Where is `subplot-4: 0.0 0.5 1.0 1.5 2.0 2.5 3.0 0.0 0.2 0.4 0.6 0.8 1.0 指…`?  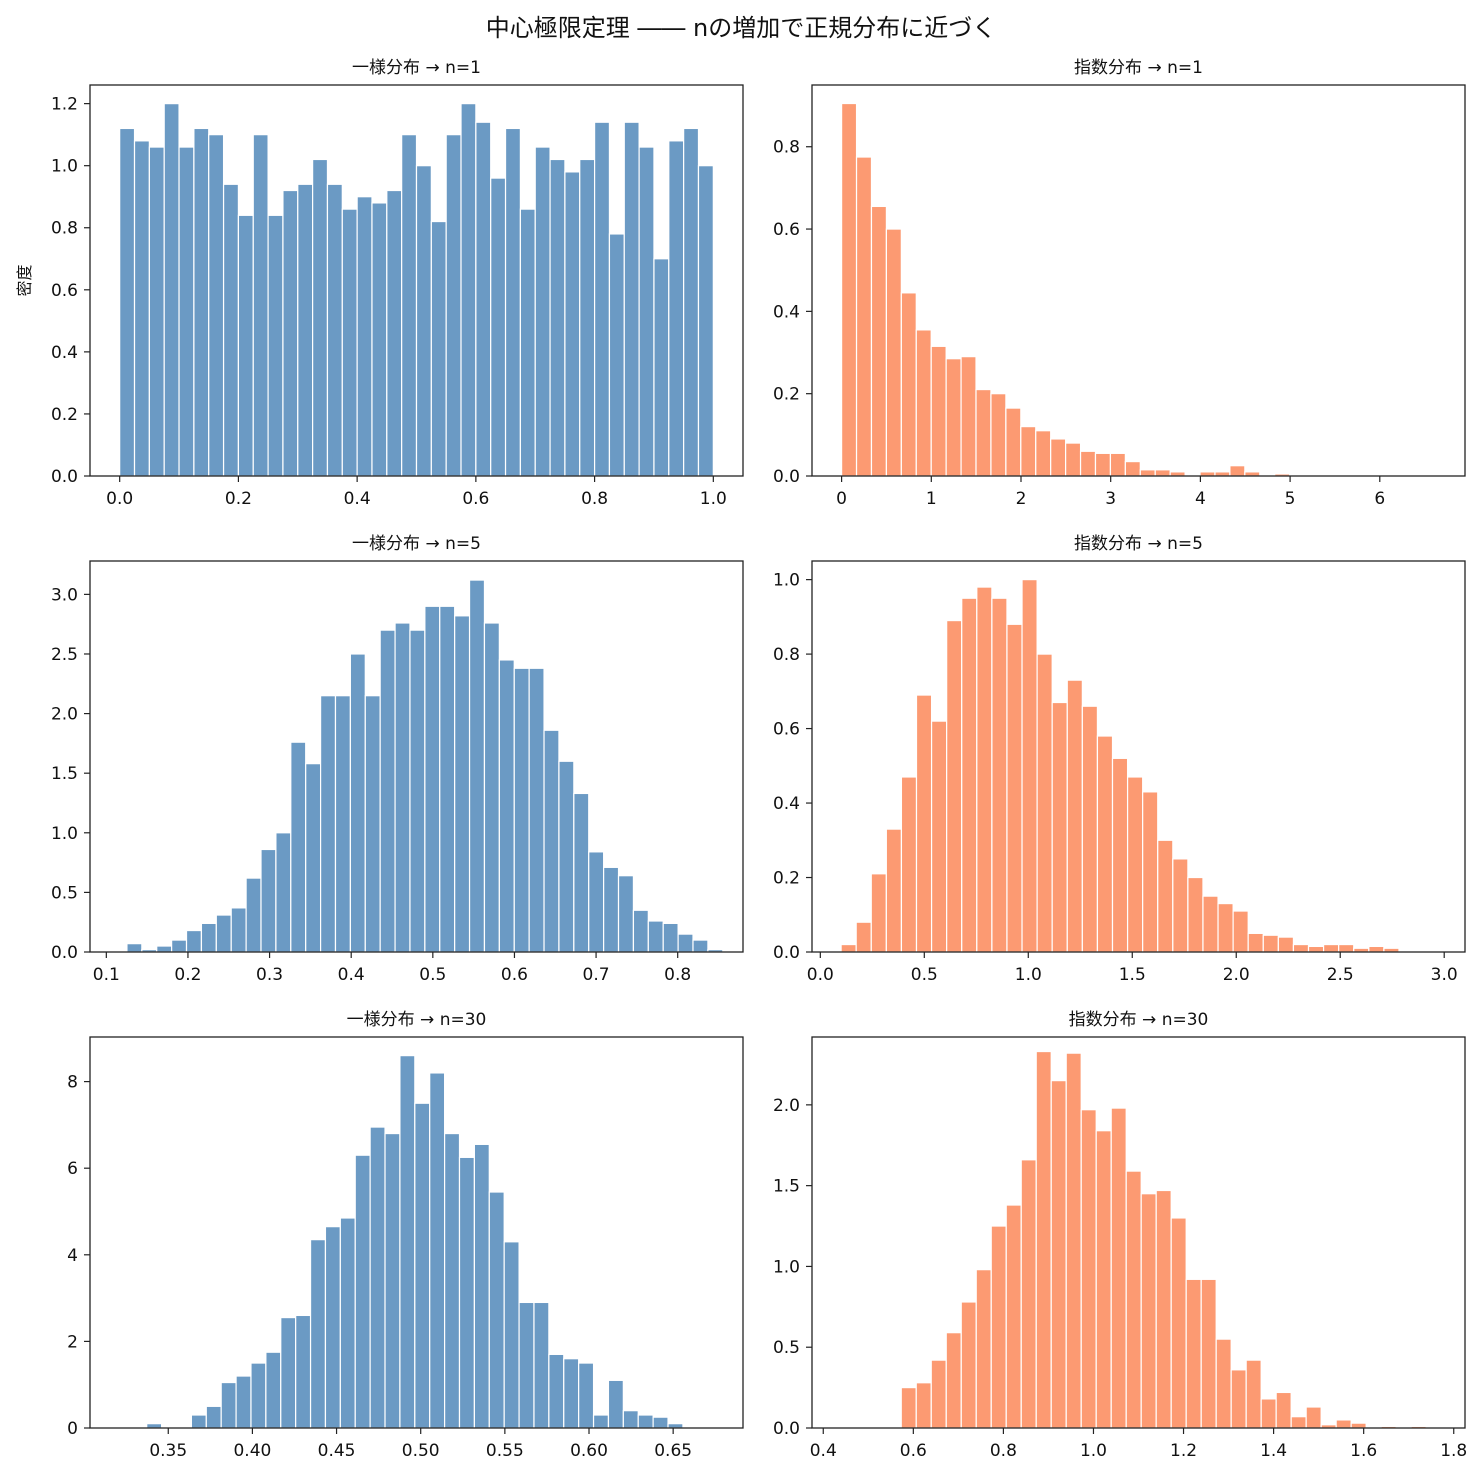 subplot-4: 0.0 0.5 1.0 1.5 2.0 2.5 3.0 0.0 0.2 0.4 0.6 0.8 1.0 指… is located at coordinates (1119, 759).